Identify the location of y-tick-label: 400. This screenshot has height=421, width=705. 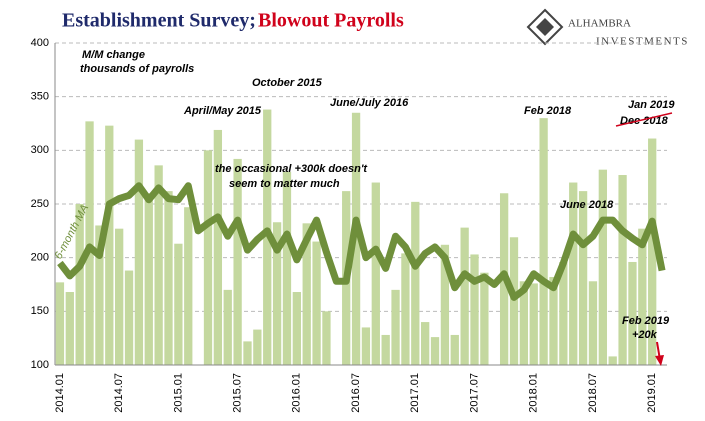
(40, 43).